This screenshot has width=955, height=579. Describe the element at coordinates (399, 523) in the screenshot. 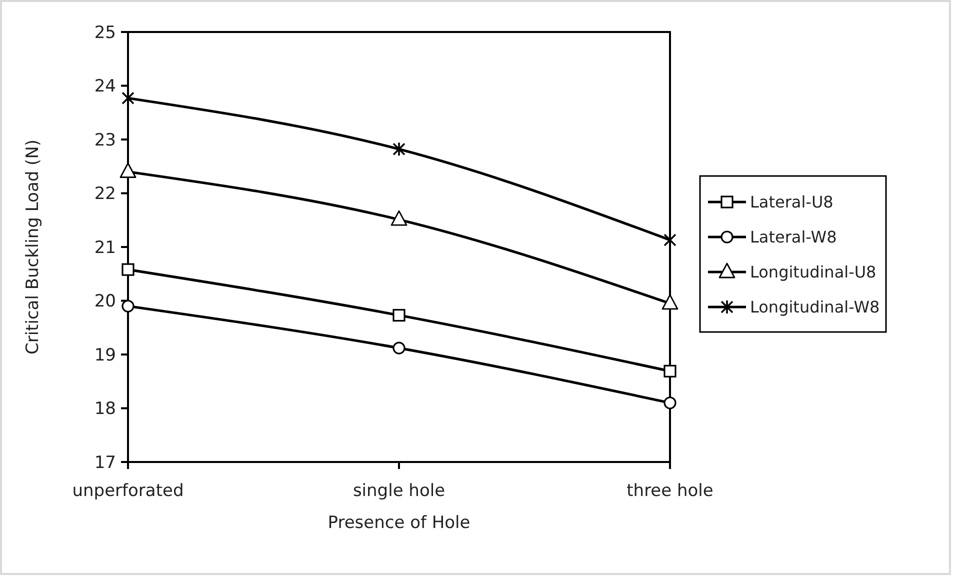

I see `x-axis-title: Presence of Hole` at that location.